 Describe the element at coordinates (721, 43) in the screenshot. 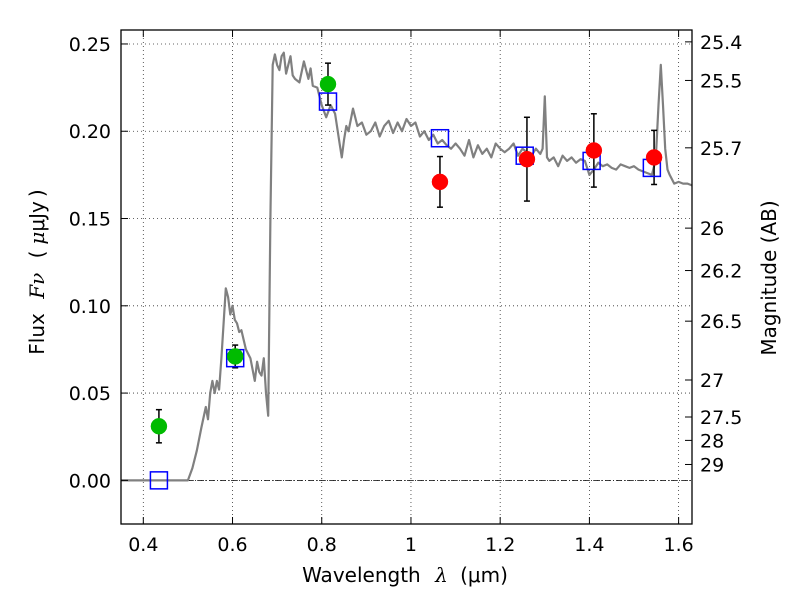

I see `mag-tick-label: 25.4` at that location.